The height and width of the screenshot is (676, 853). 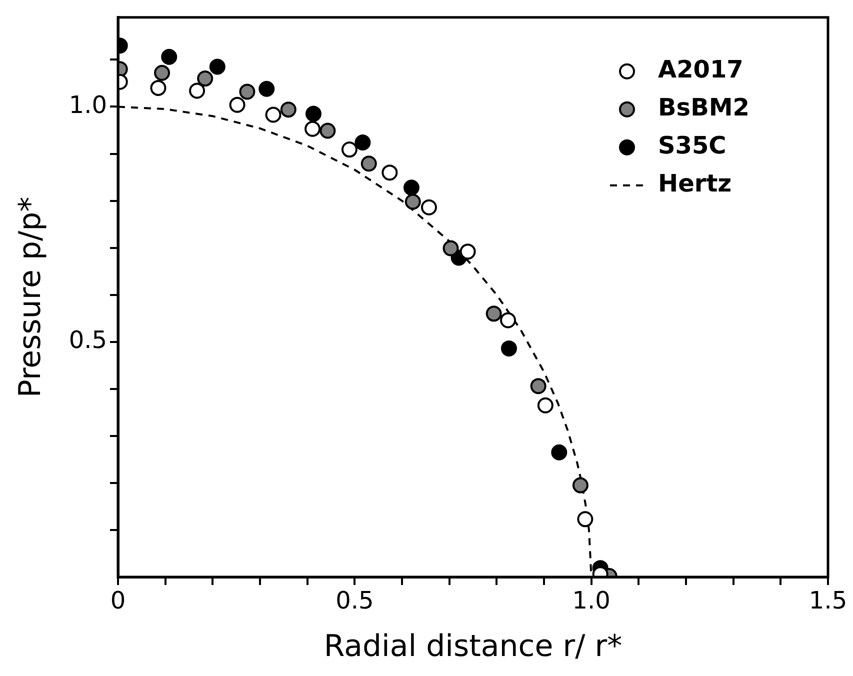 I want to click on x-axis-title: Radial distance r/ r*, so click(x=473, y=646).